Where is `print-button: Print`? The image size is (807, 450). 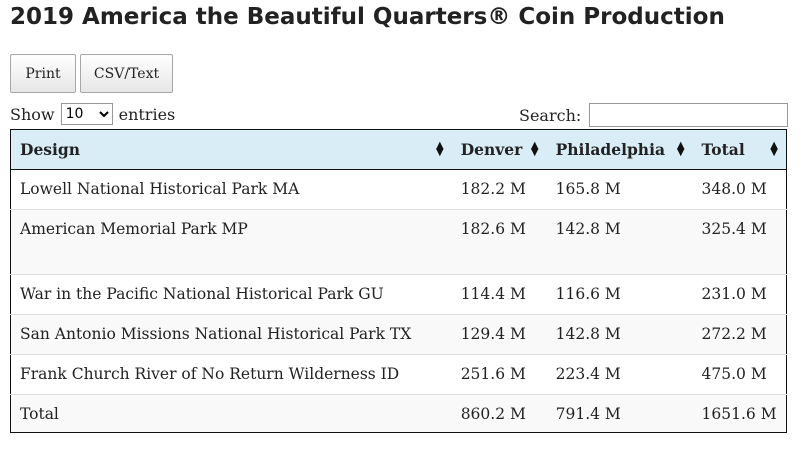
print-button: Print is located at coordinates (43, 73).